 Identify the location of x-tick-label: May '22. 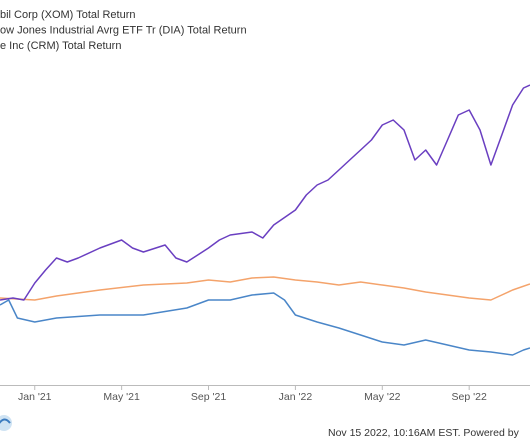
(382, 397).